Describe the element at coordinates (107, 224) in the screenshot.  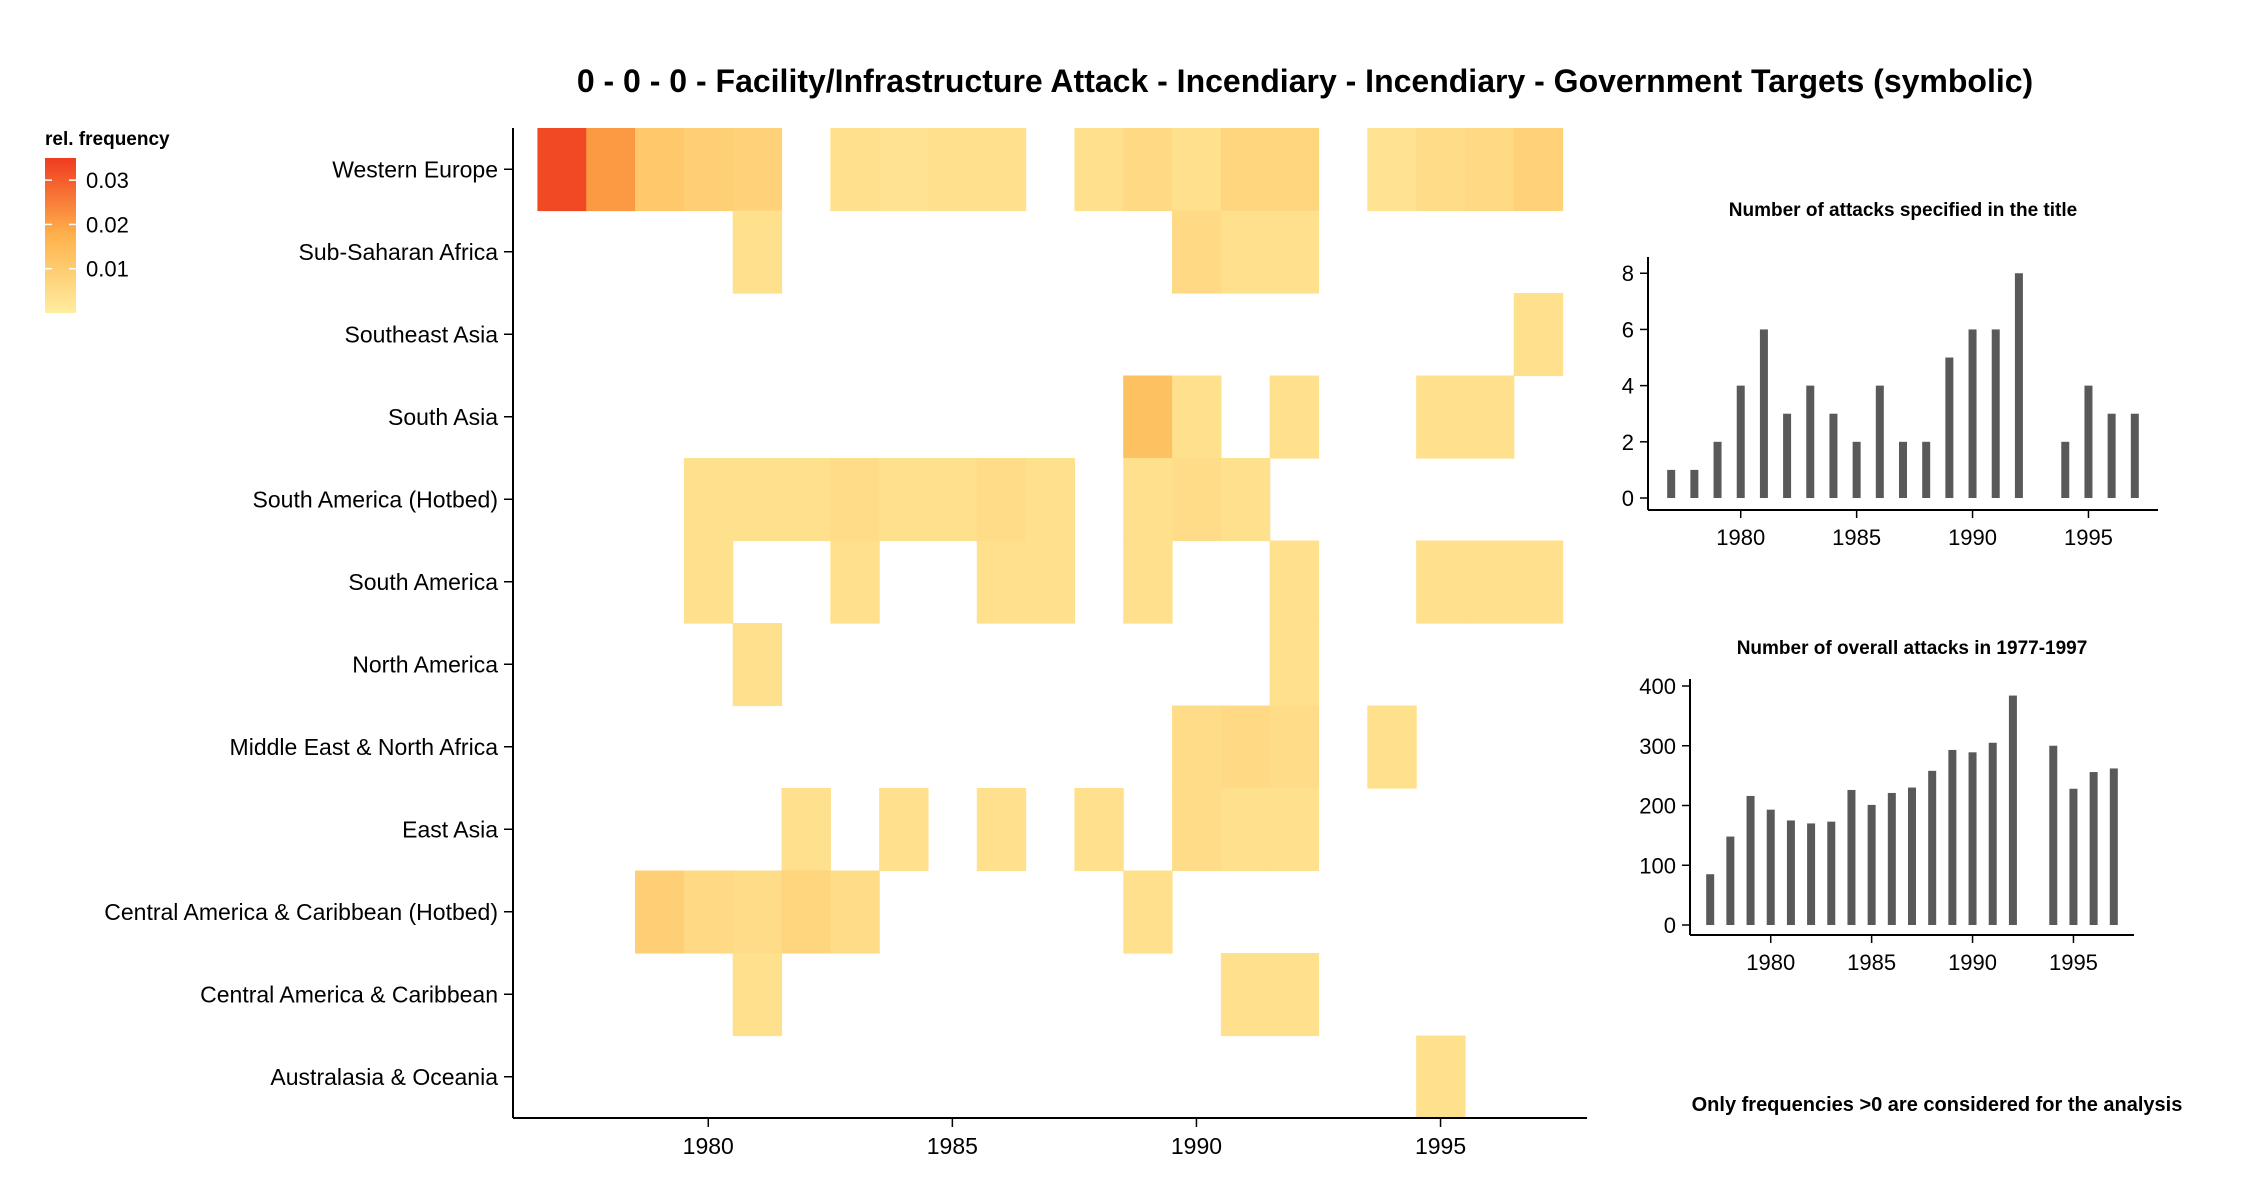
I see `legend-tick-label: 0.02` at that location.